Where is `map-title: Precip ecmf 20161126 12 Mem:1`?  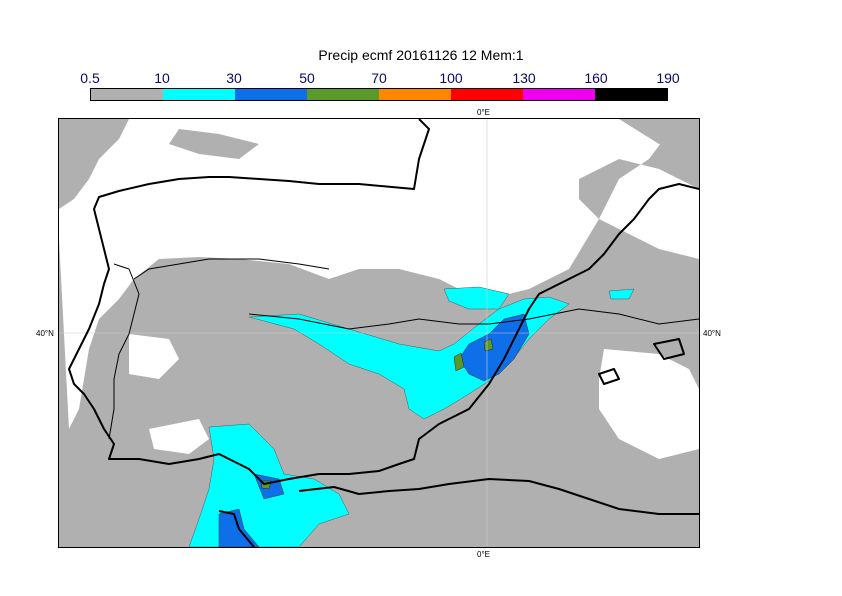 map-title: Precip ecmf 20161126 12 Mem:1 is located at coordinates (421, 55).